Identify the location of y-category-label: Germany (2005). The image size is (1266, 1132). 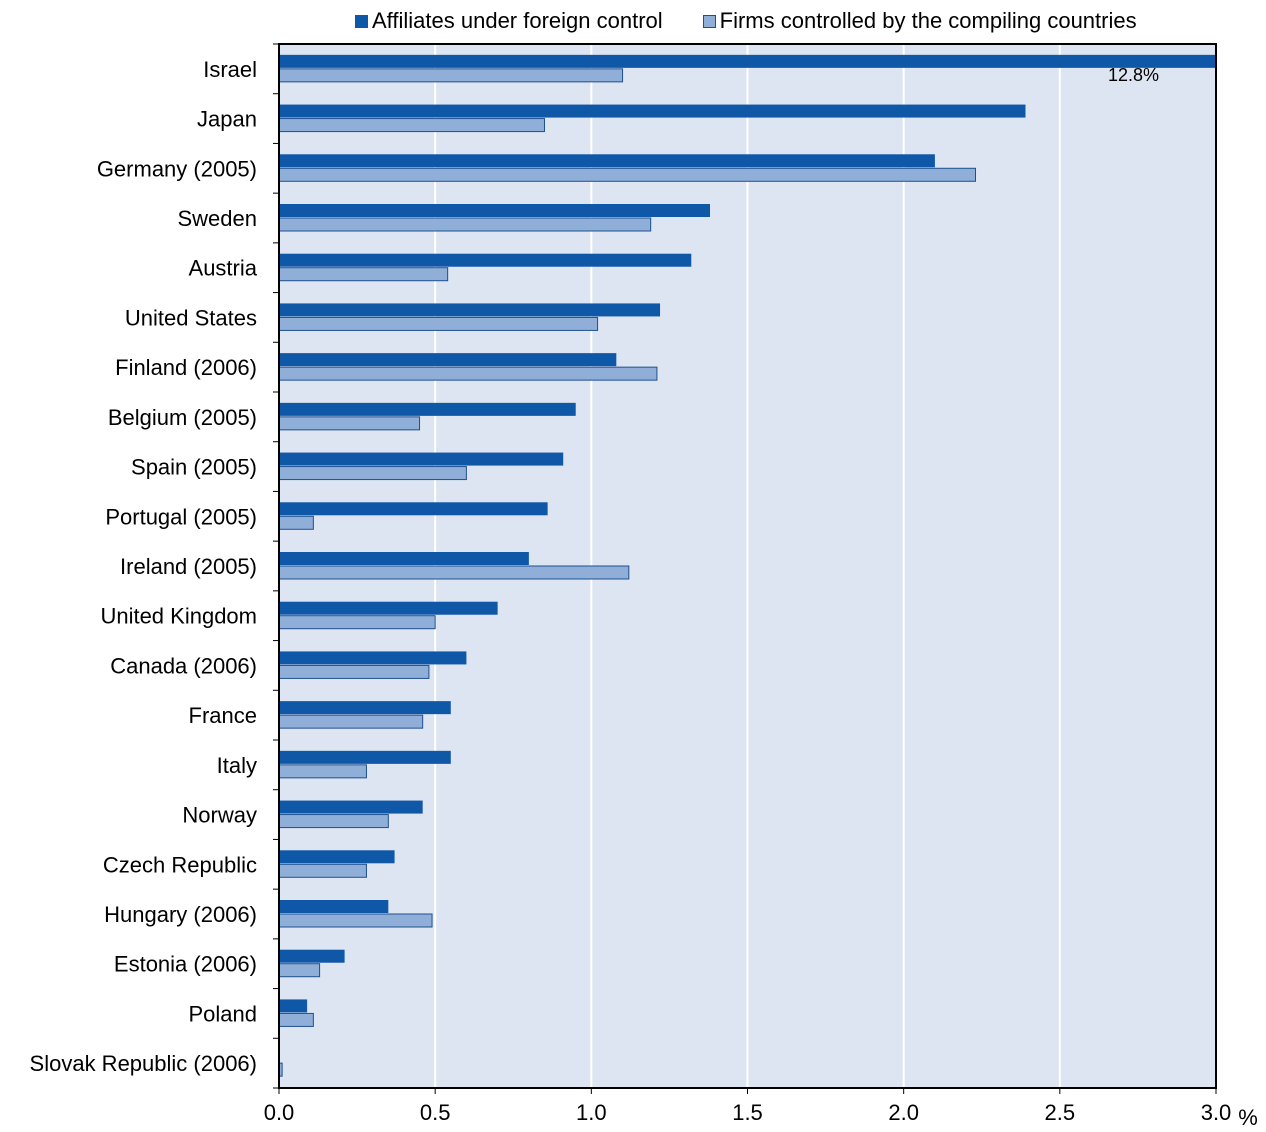
(177, 168).